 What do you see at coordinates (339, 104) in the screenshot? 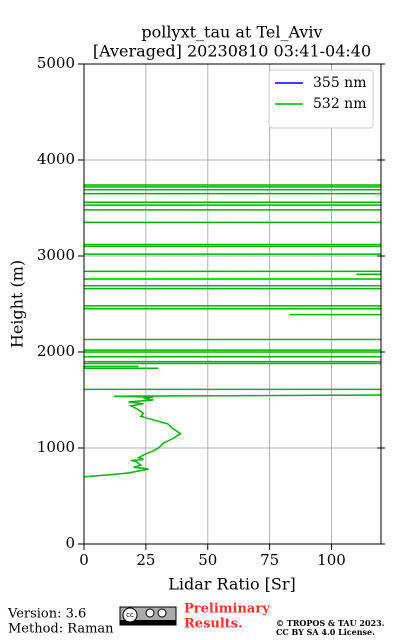
I see `legend-label: 532 nm` at bounding box center [339, 104].